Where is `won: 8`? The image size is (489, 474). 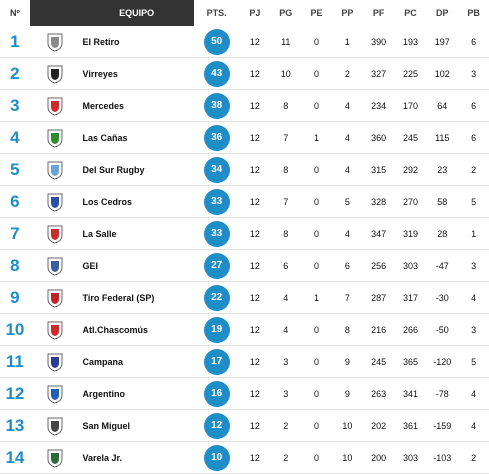
won: 8 is located at coordinates (286, 169).